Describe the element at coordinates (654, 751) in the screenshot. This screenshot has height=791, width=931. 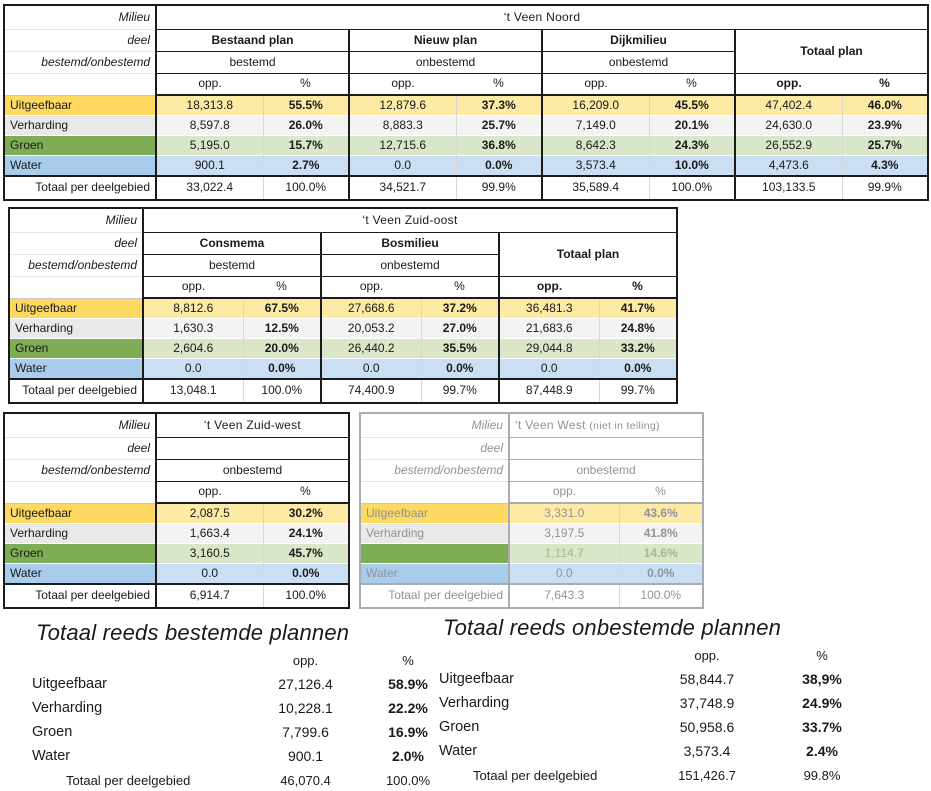
I see `row-water: Water 3,573.4 2.4%` at that location.